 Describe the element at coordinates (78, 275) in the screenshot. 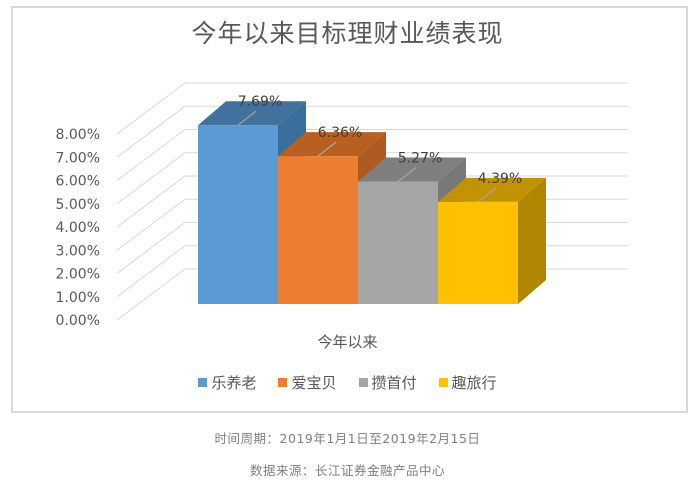

I see `y-tick-label: 2.00%` at that location.